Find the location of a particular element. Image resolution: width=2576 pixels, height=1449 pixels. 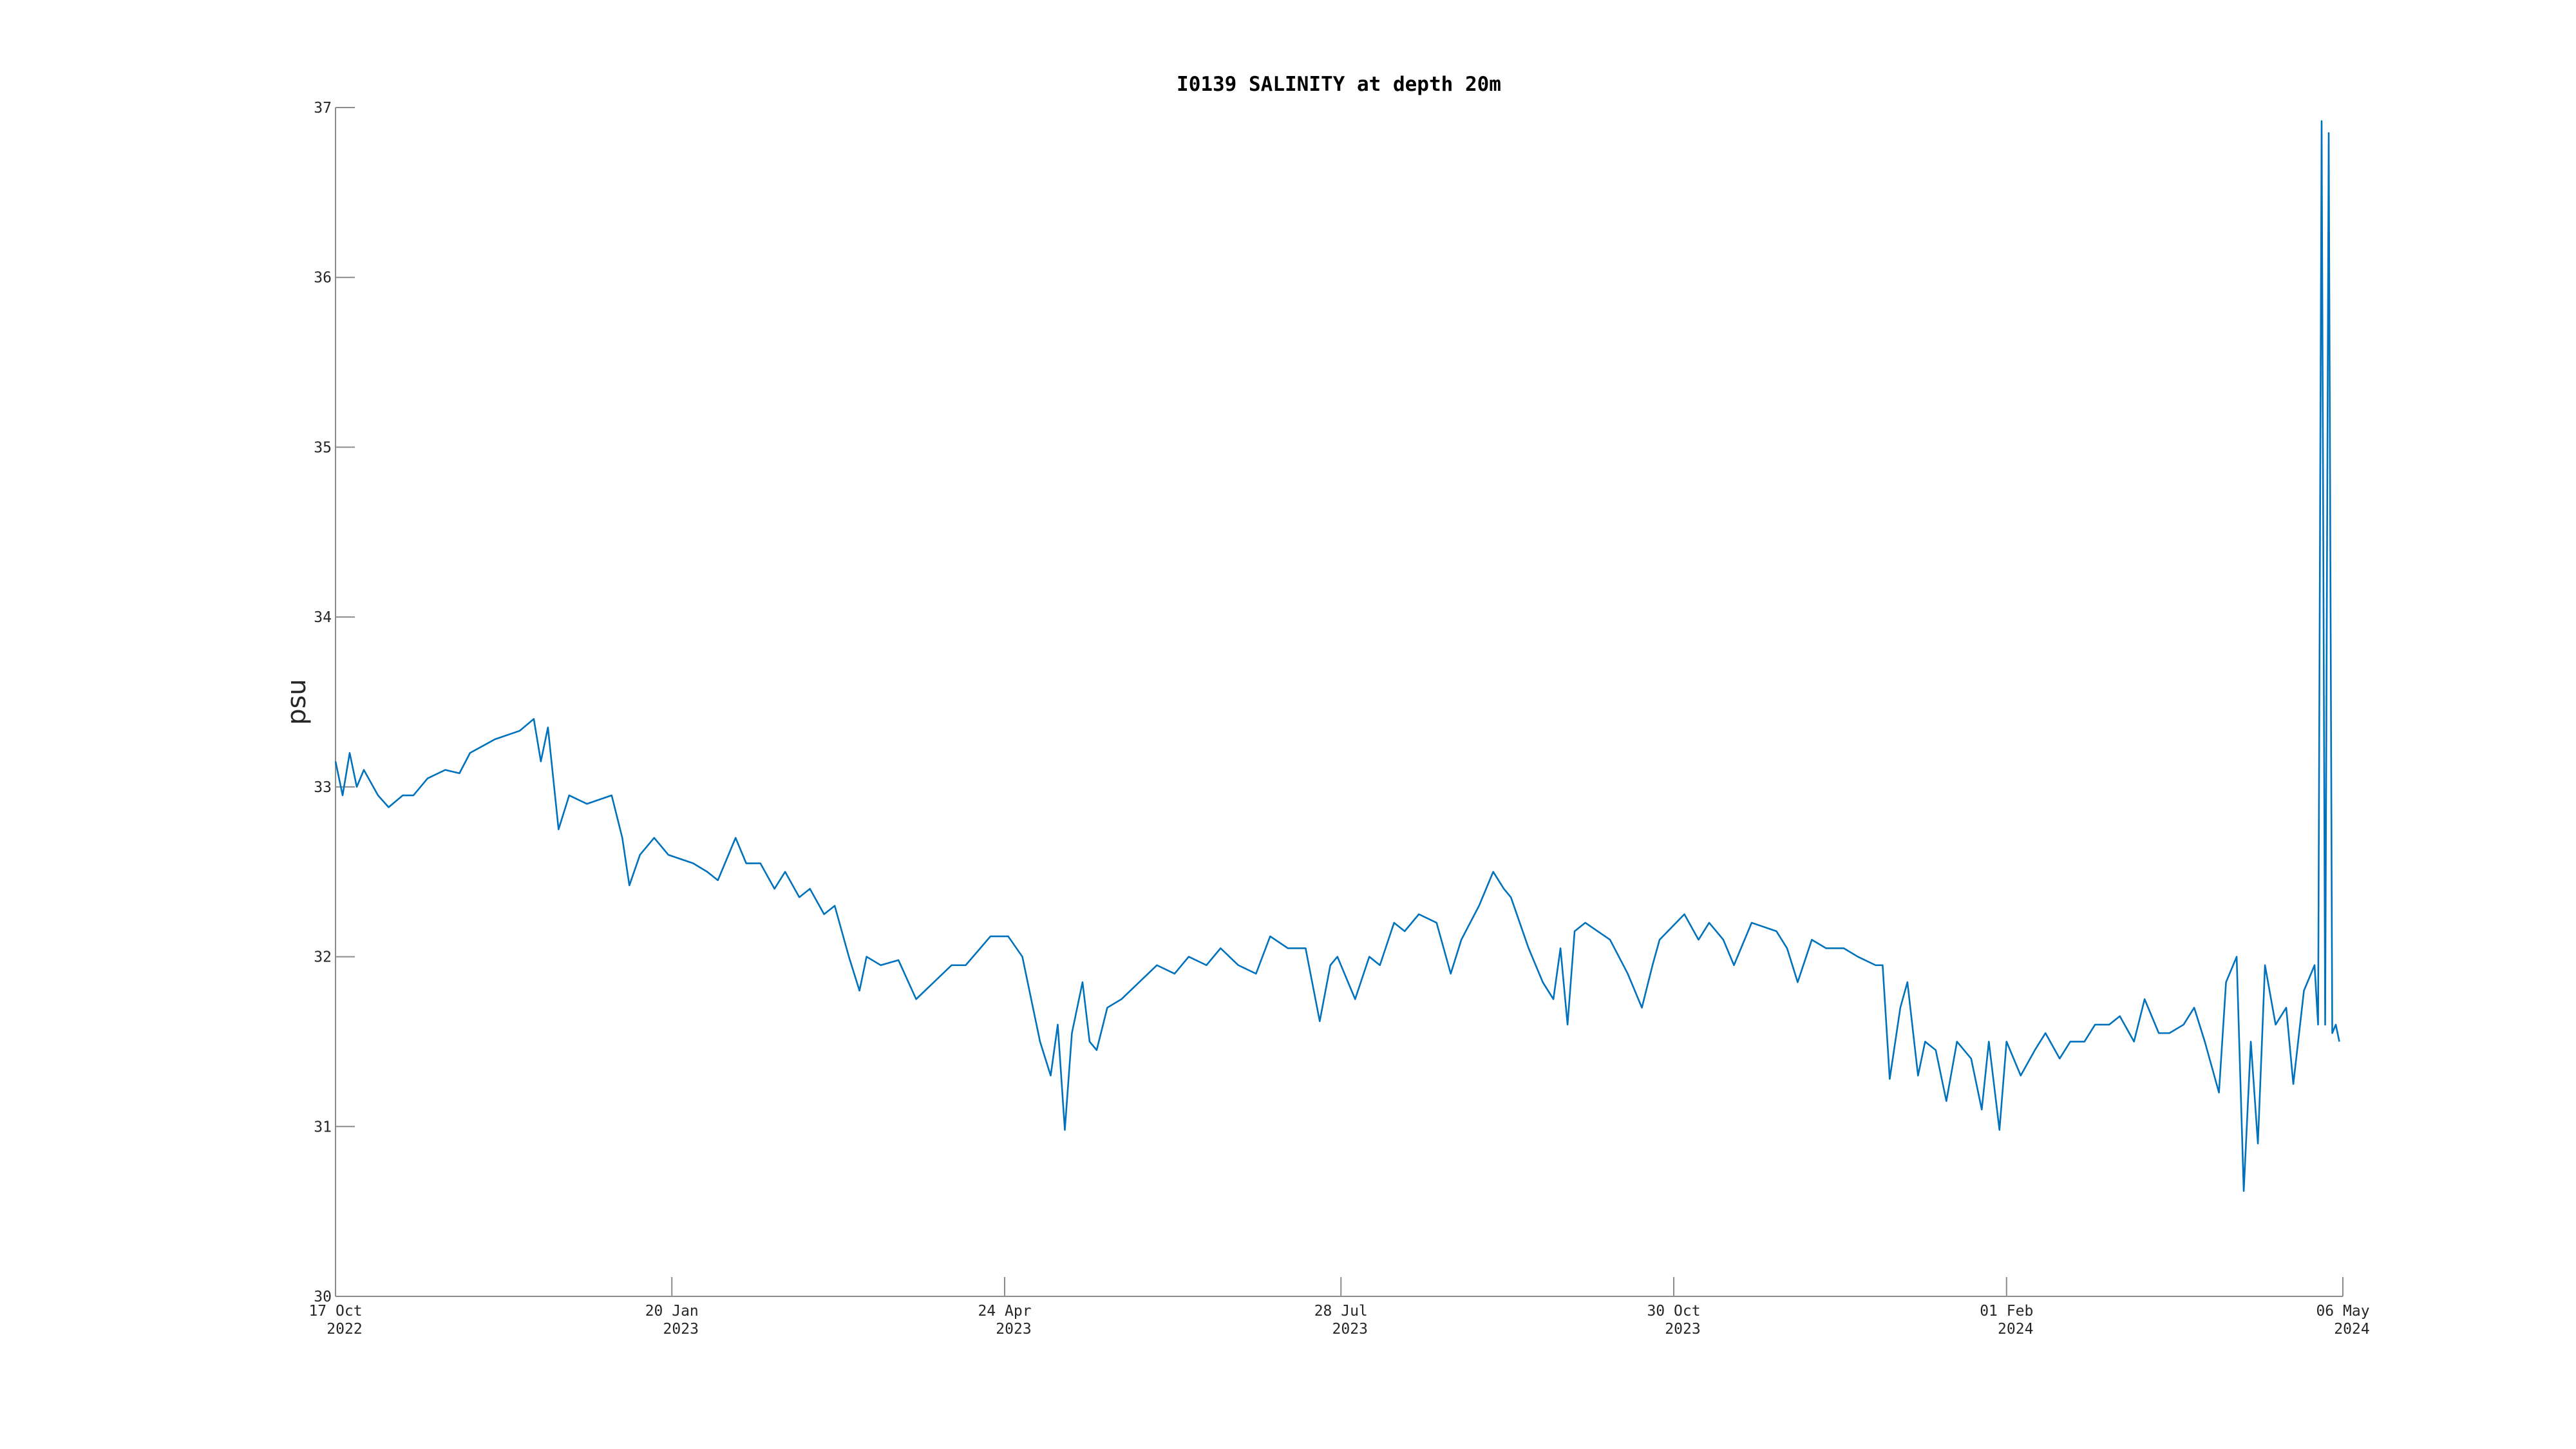

y-tick-label: 33 is located at coordinates (323, 787).